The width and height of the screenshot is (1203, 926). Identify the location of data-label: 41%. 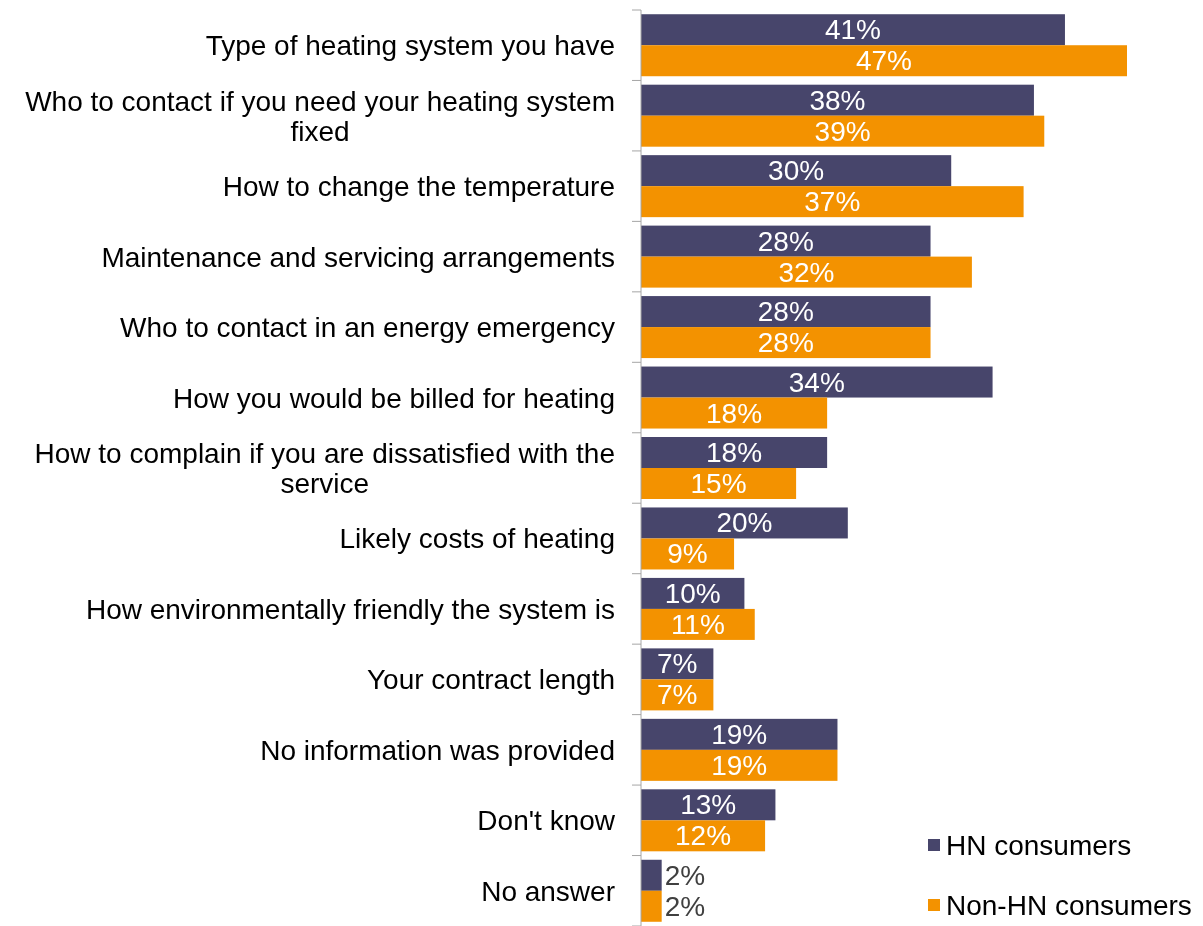
(852, 30).